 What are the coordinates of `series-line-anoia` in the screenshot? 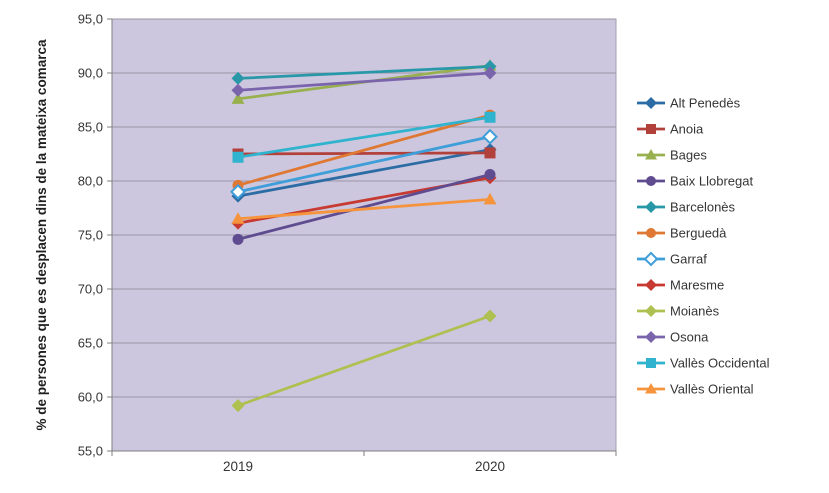 It's located at (364, 153).